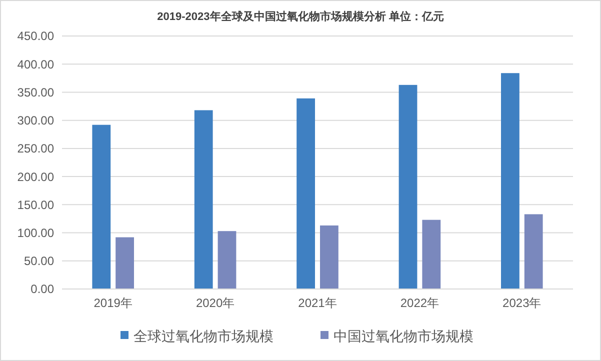  Describe the element at coordinates (404, 336) in the screenshot. I see `legend-label: 中国过氧化物市场规模` at that location.